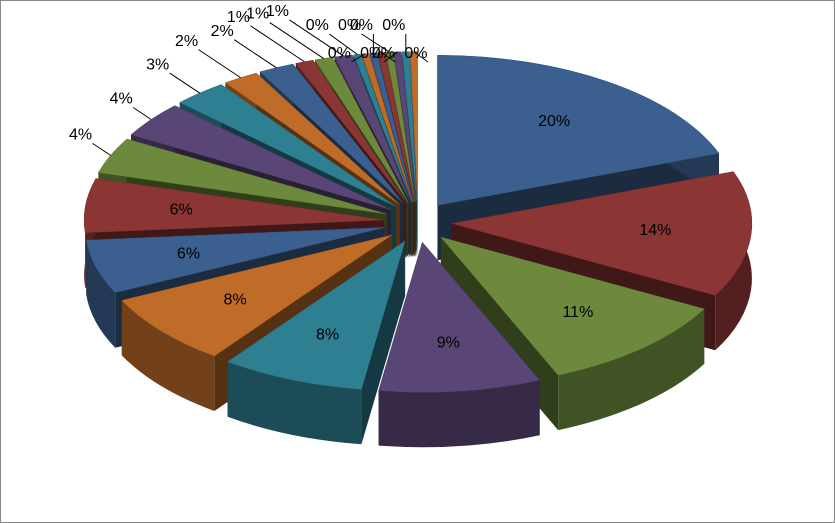  What do you see at coordinates (448, 343) in the screenshot?
I see `data-label: 9%` at bounding box center [448, 343].